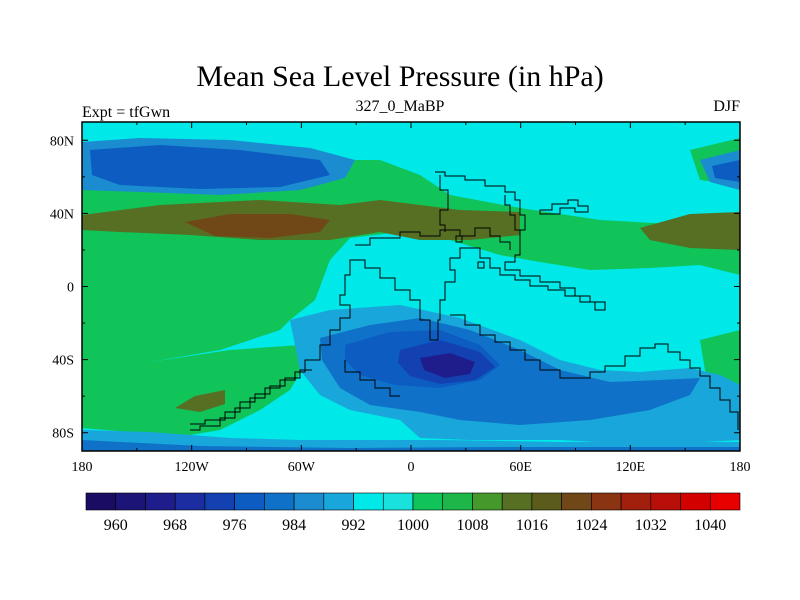  I want to click on colorbar-label: 1040, so click(710, 525).